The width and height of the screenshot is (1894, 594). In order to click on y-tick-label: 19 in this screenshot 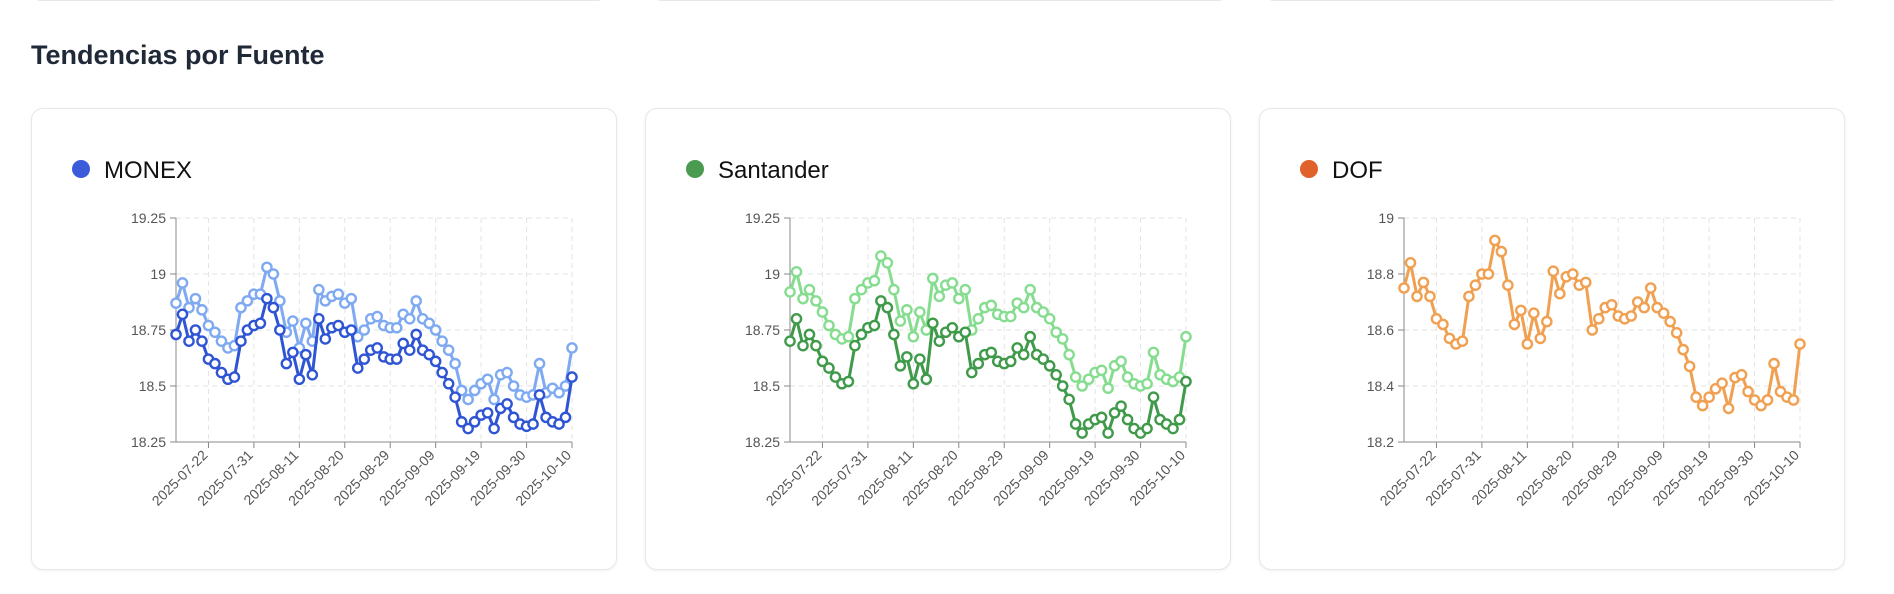, I will do `click(158, 274)`.